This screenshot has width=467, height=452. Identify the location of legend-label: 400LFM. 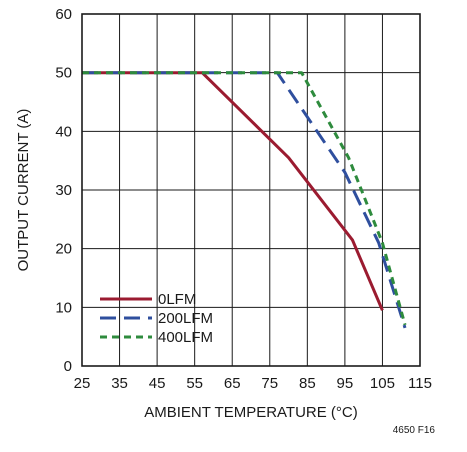
(185, 337).